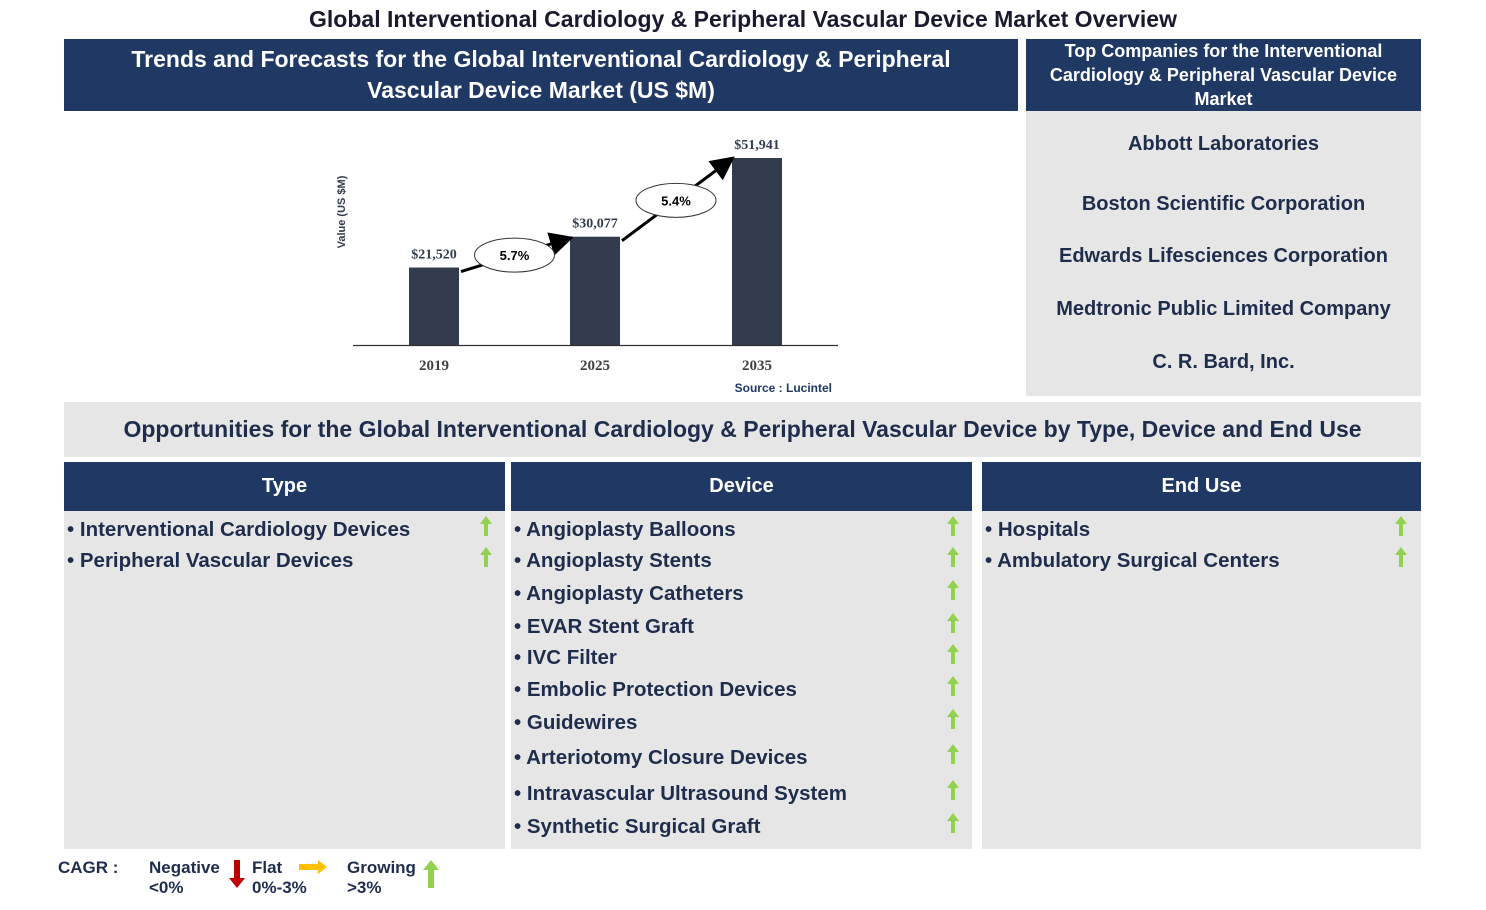 The height and width of the screenshot is (910, 1486). What do you see at coordinates (1223, 204) in the screenshot?
I see `company-item: Boston Scientific Corporation` at bounding box center [1223, 204].